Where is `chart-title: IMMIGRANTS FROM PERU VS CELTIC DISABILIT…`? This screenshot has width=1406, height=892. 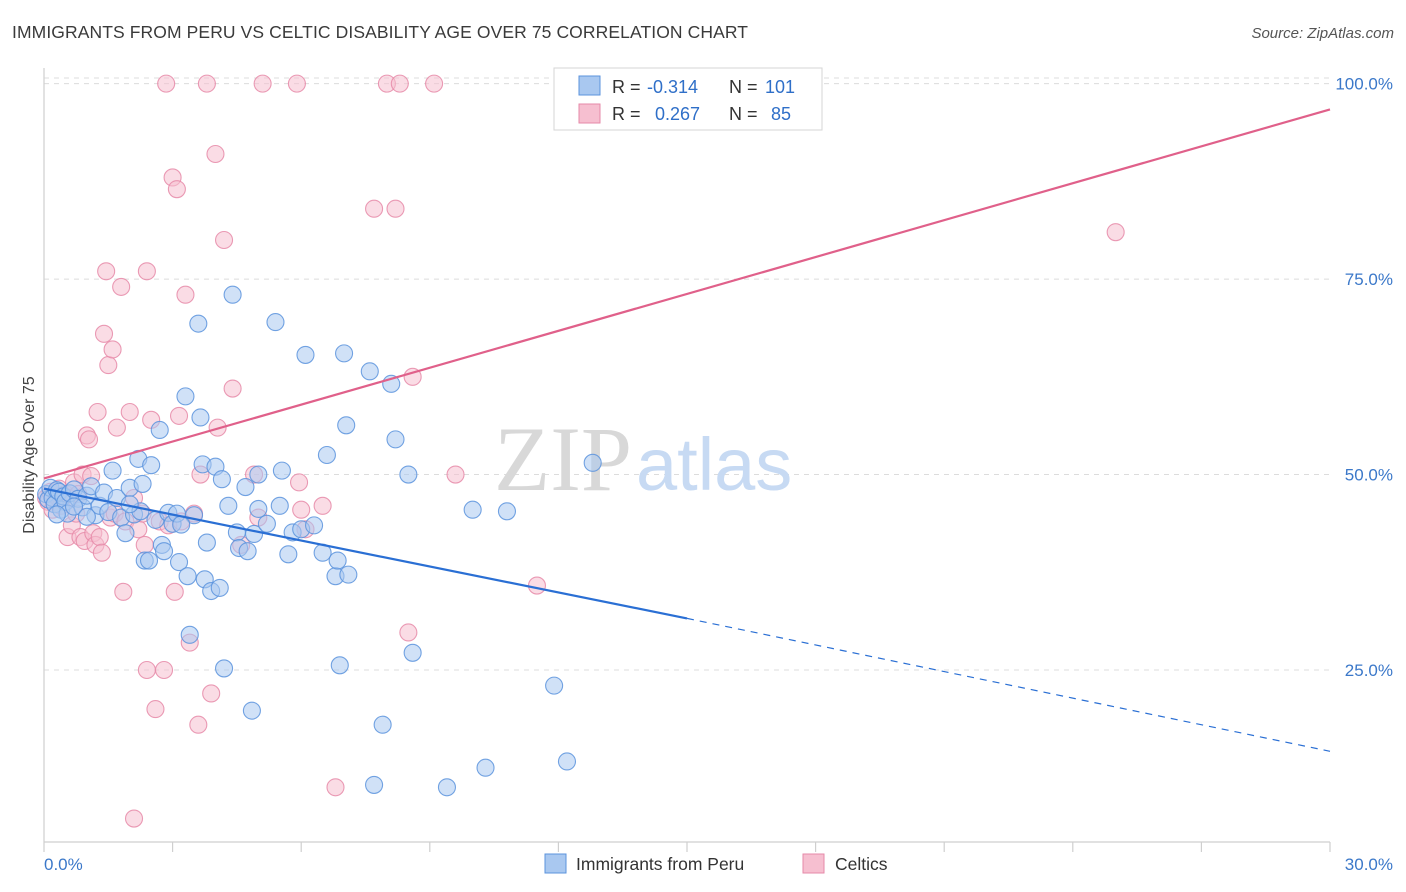
chart-title: IMMIGRANTS FROM PERU VS CELTIC DISABILIT… is located at coordinates (380, 32).